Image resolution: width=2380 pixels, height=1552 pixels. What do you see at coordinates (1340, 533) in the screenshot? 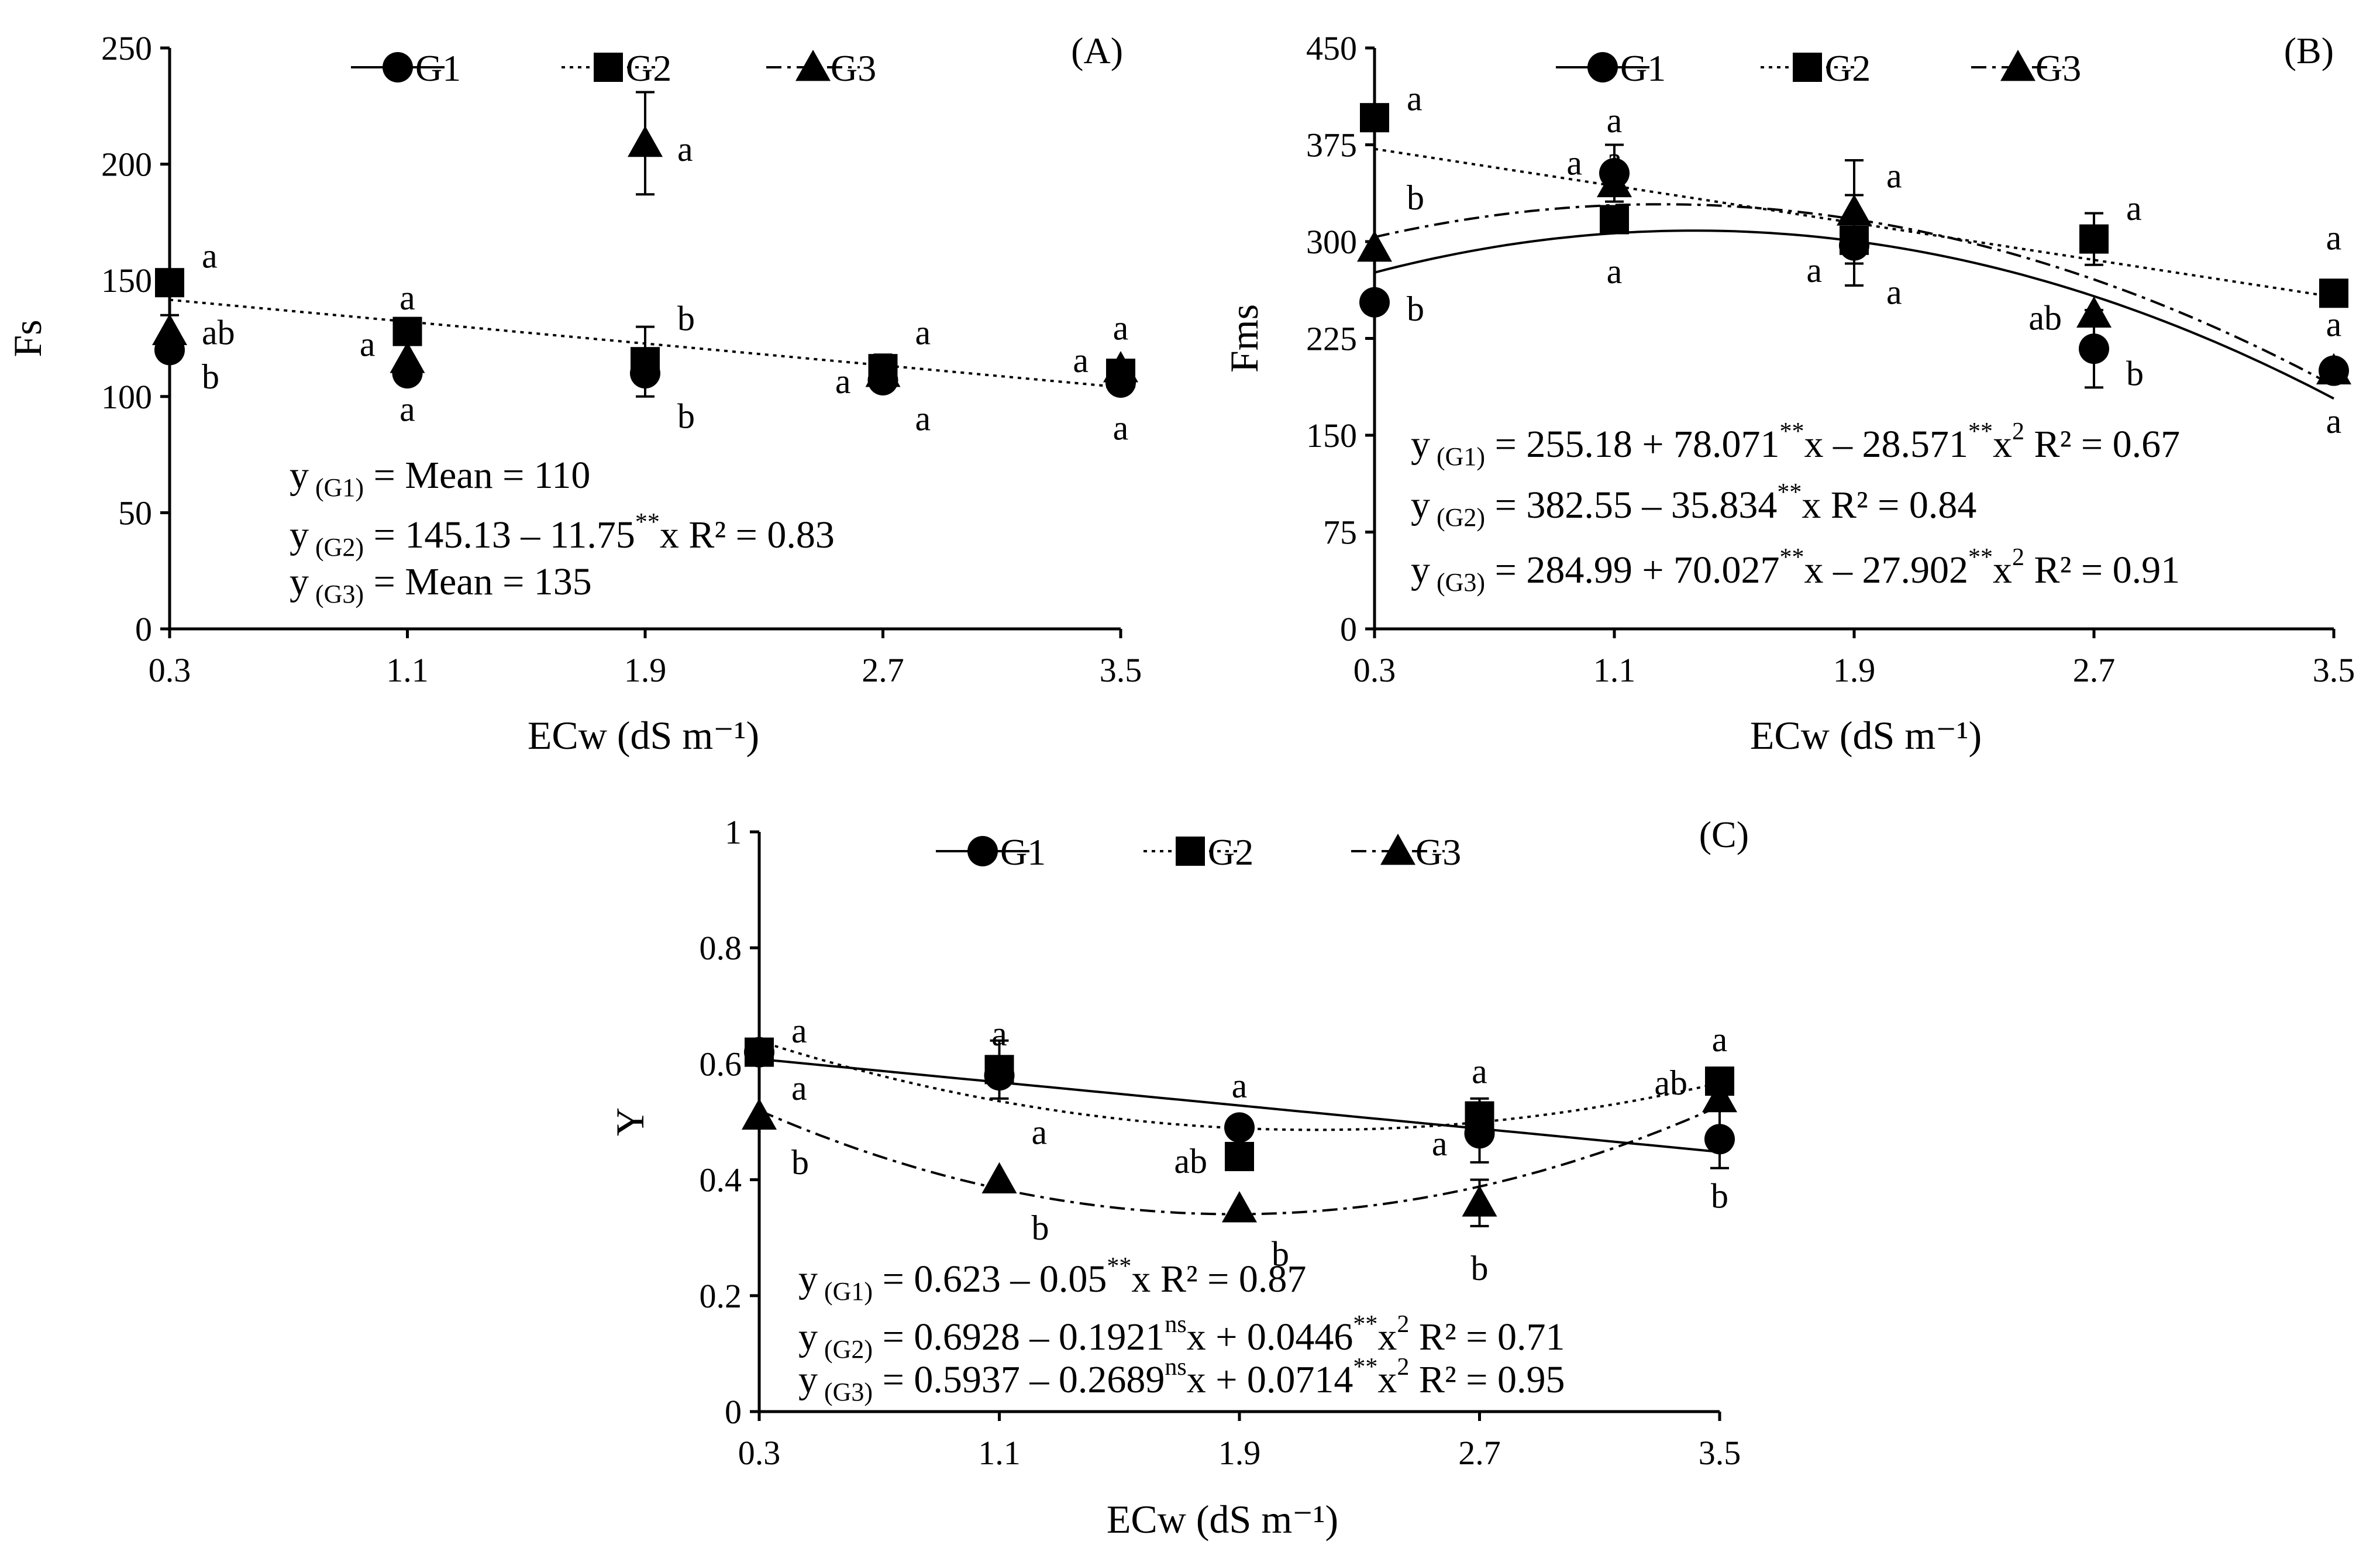
I see `y-tick-label: 75` at bounding box center [1340, 533].